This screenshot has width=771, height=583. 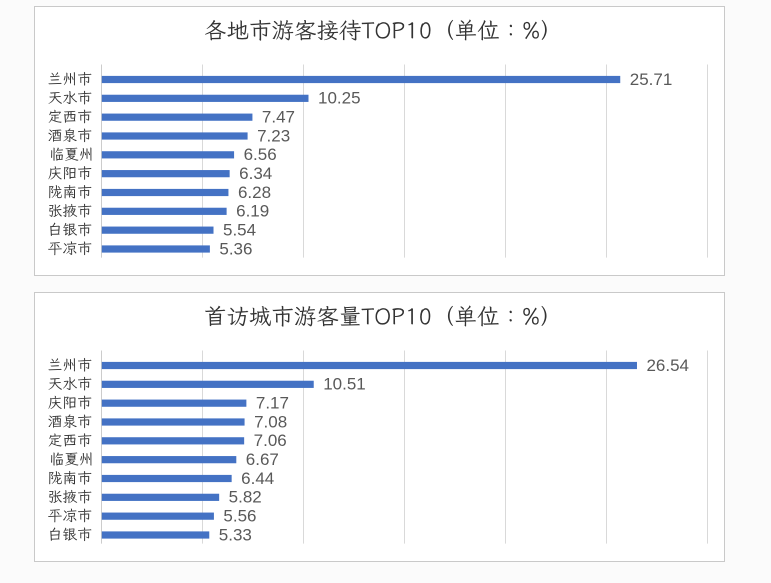 What do you see at coordinates (245, 497) in the screenshot?
I see `svg-text: 5.82` at bounding box center [245, 497].